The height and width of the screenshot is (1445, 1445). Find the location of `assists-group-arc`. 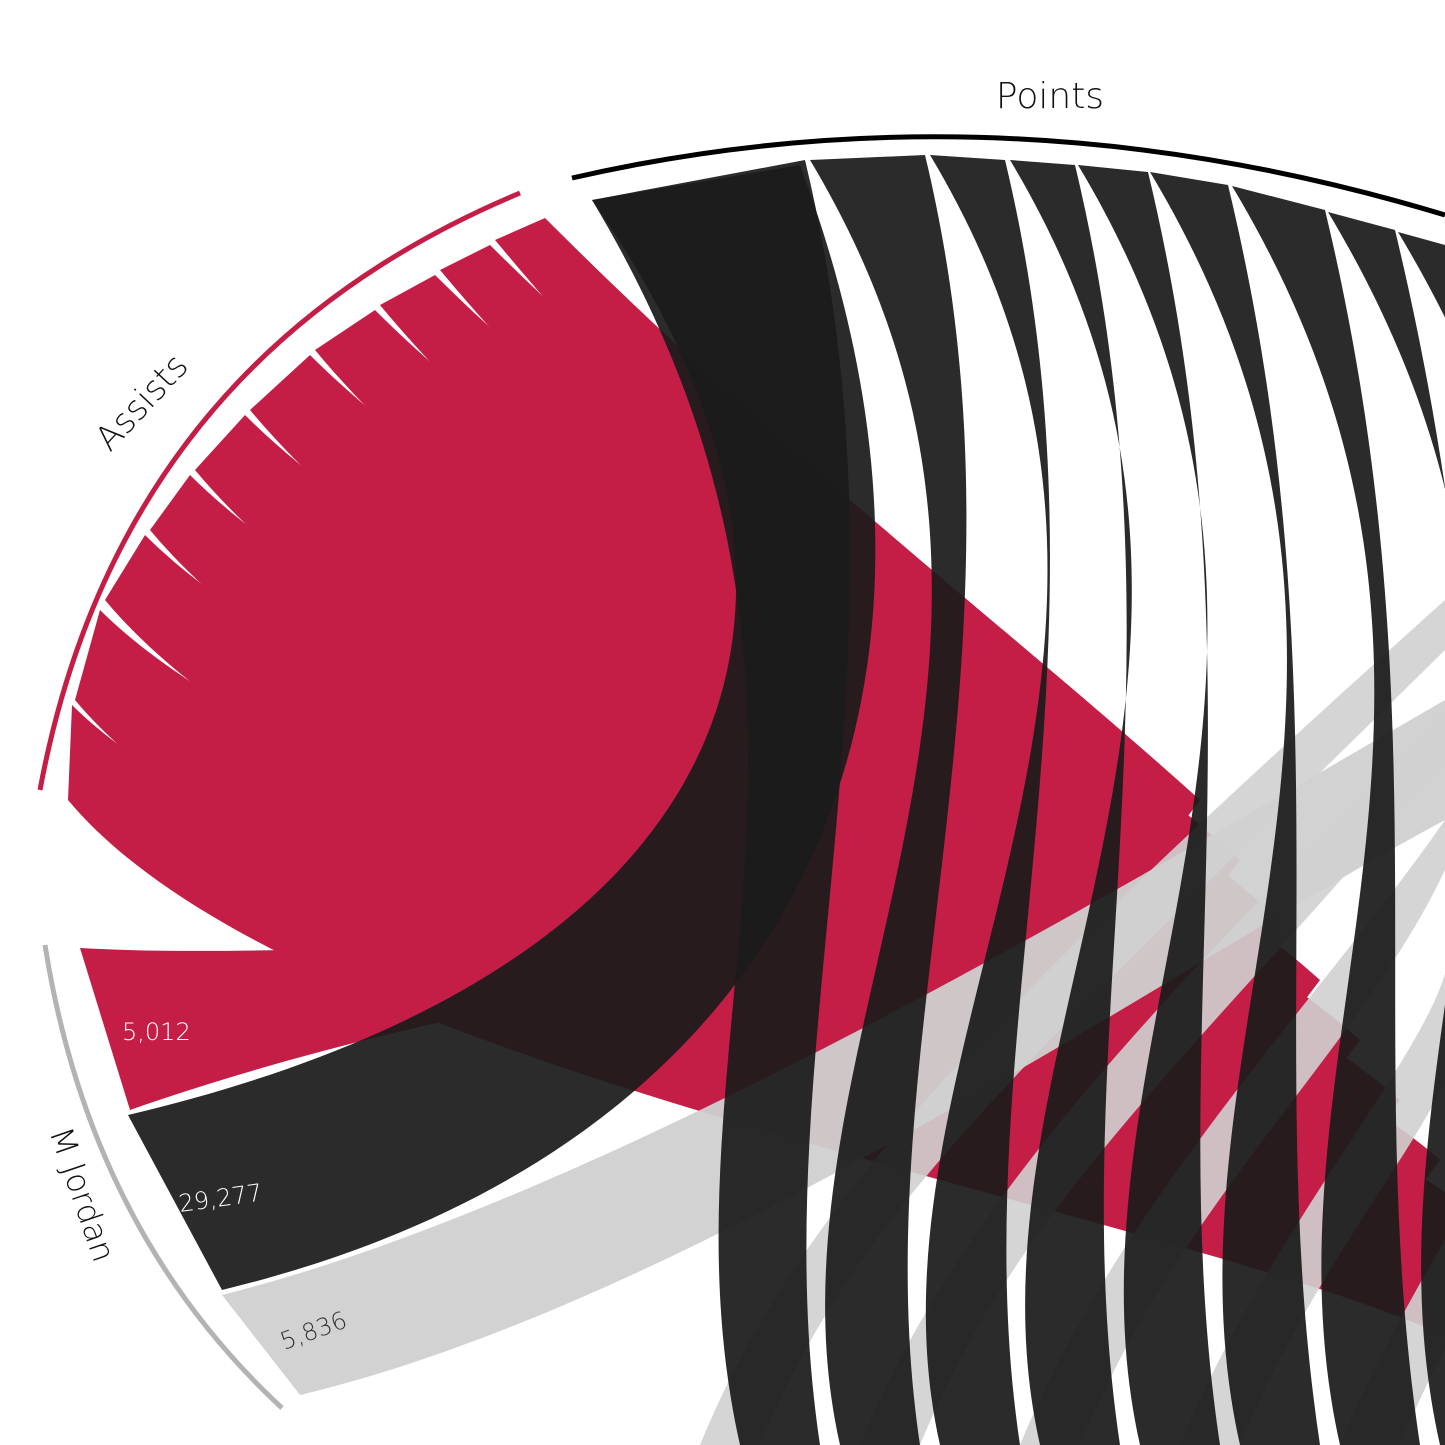

assists-group-arc is located at coordinates (279, 490).